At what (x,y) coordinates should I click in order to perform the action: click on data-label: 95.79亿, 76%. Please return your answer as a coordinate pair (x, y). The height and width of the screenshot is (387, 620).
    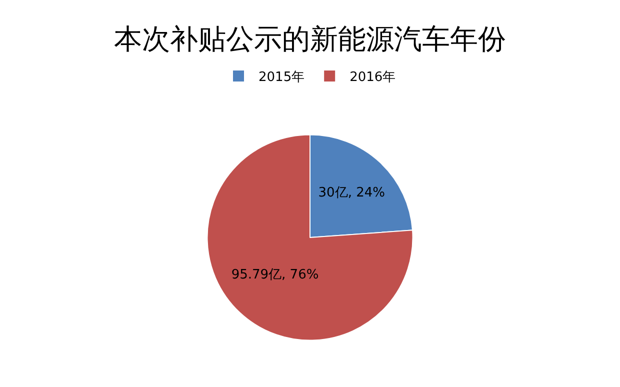
    Looking at the image, I should click on (275, 275).